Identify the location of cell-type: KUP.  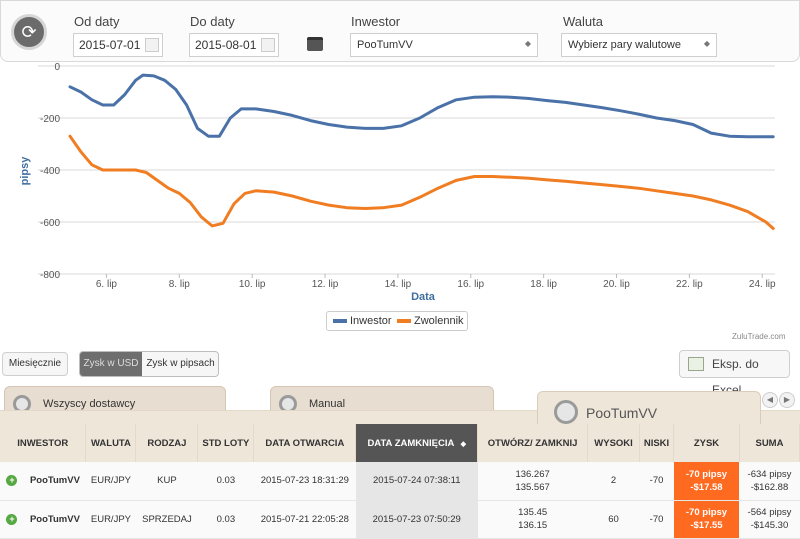
(166, 481).